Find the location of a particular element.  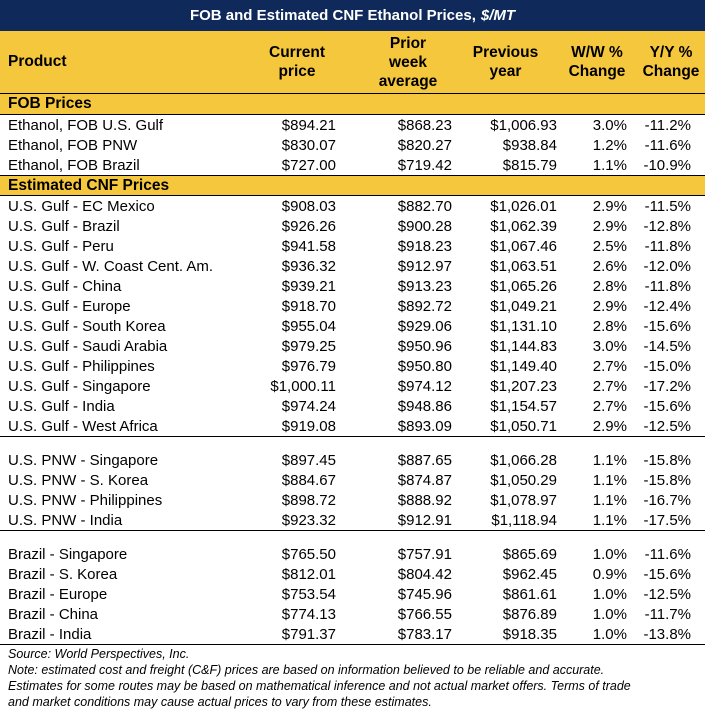

cell-prior: $913.23 is located at coordinates (424, 286).